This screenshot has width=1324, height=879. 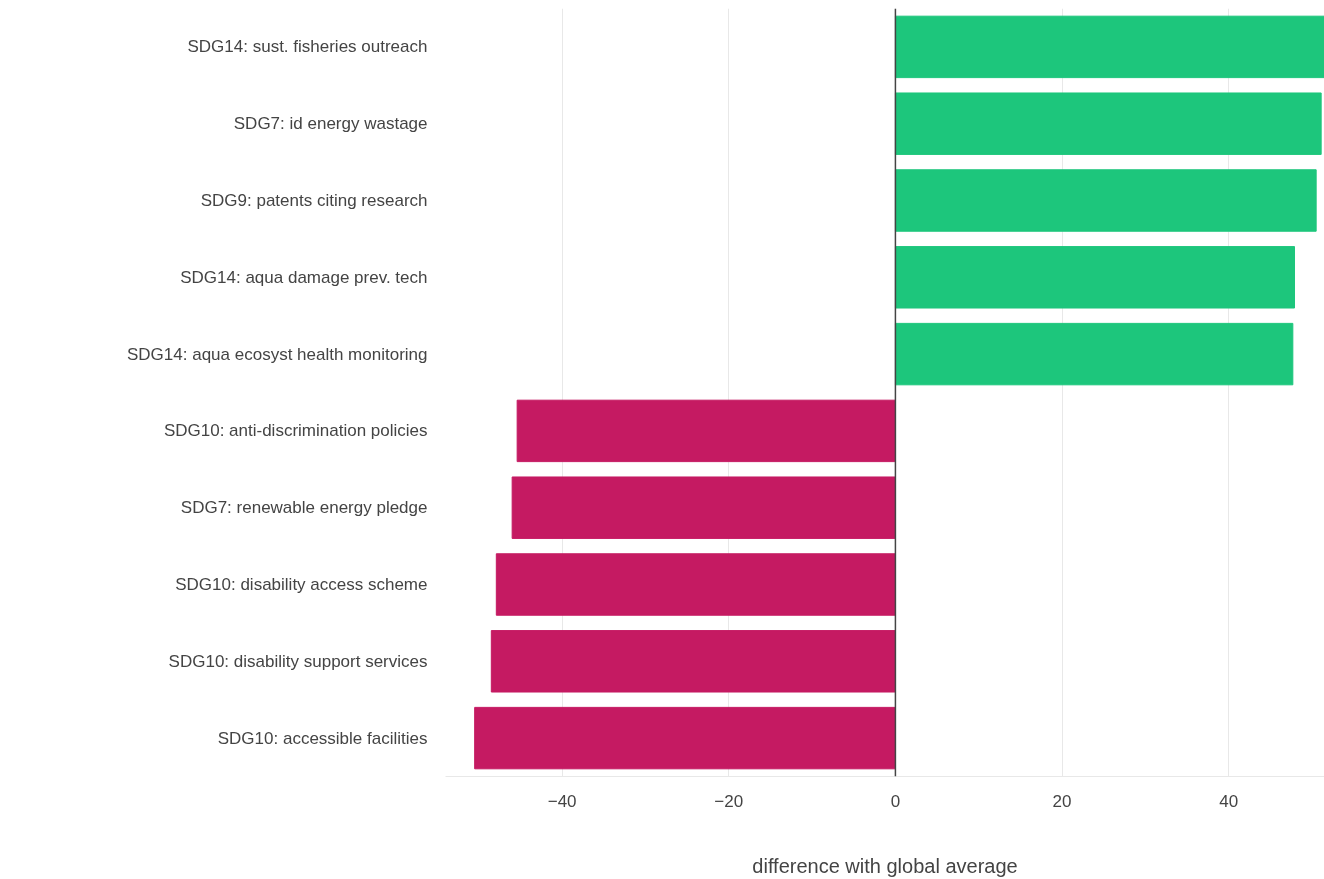 I want to click on y-tick-label: SDG10: accessible facilities, so click(x=322, y=738).